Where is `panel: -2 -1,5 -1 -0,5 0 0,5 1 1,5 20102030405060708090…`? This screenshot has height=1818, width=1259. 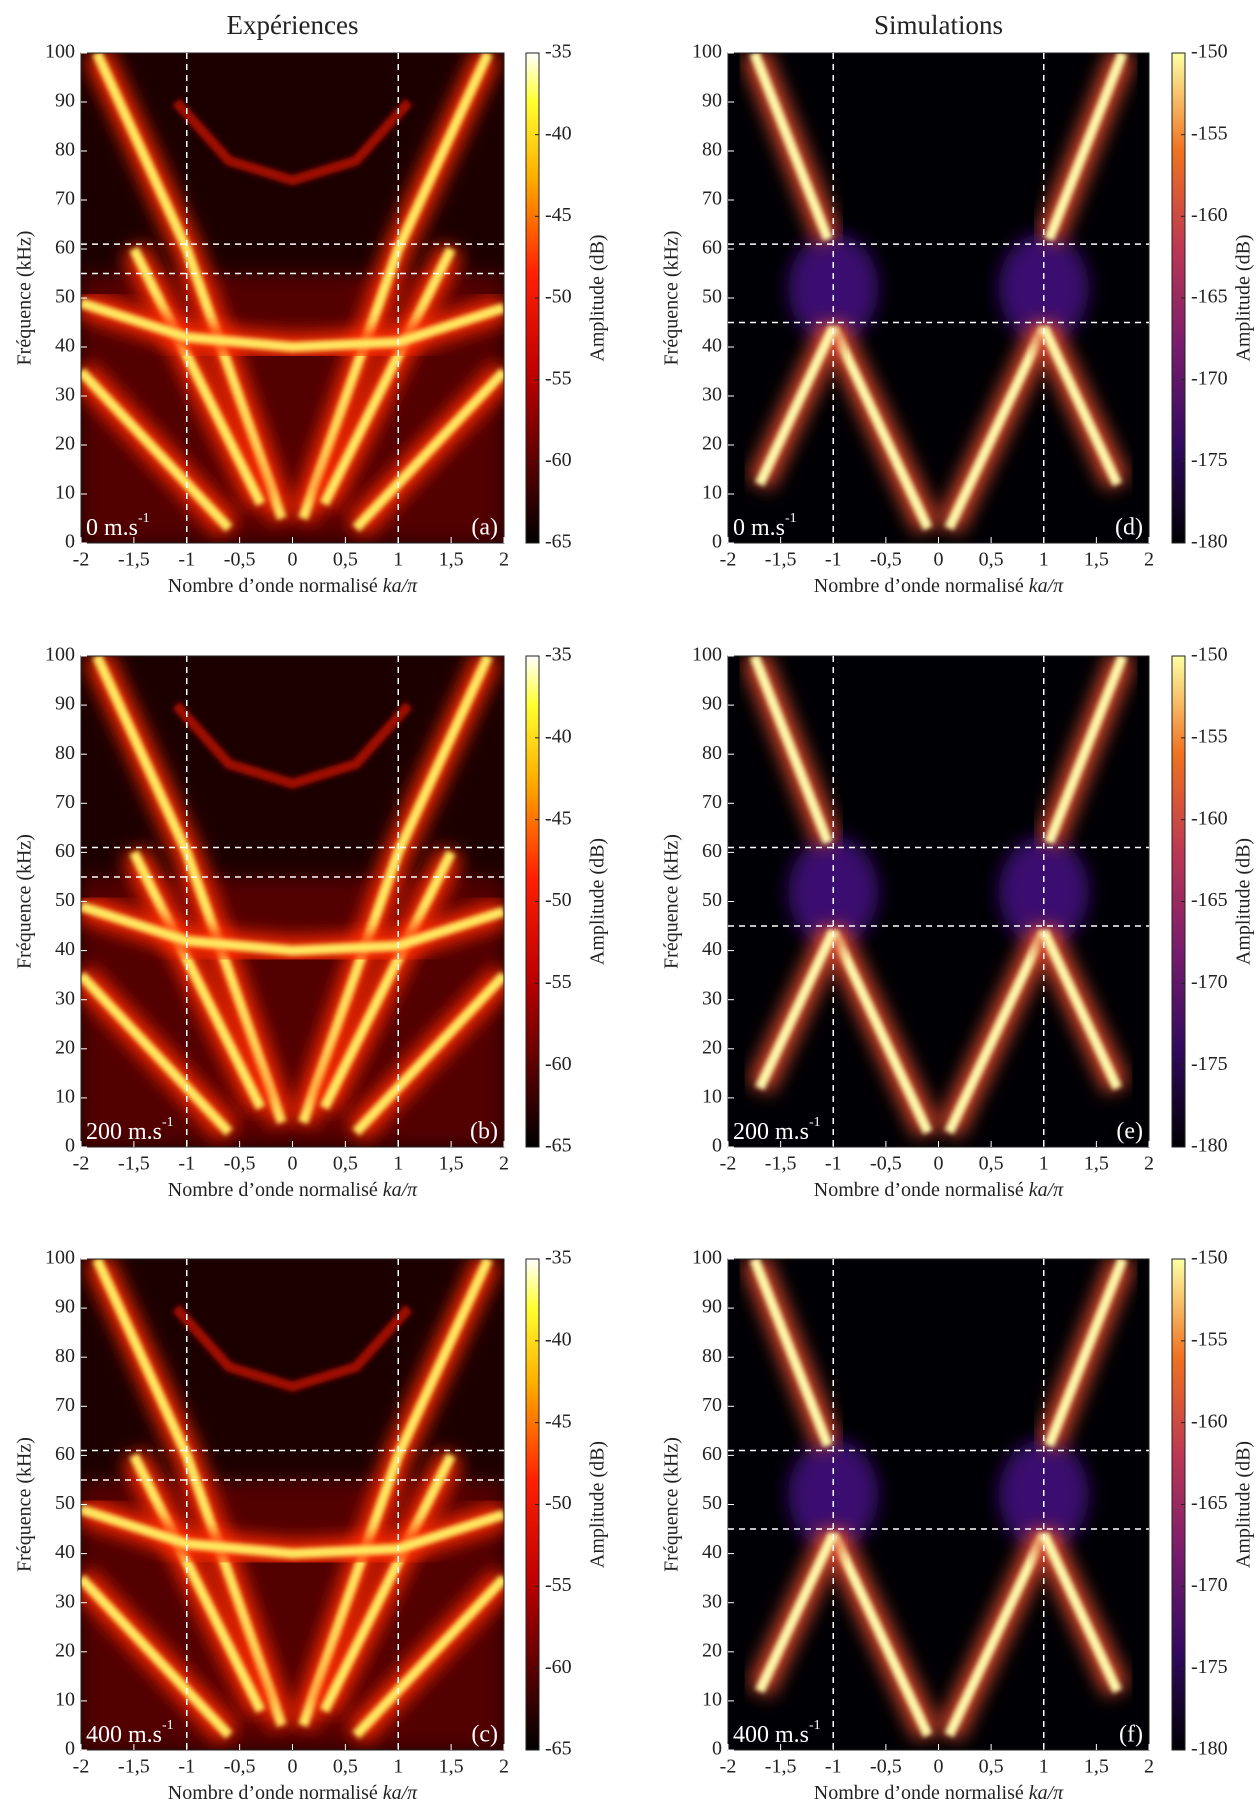 panel: -2 -1,5 -1 -0,5 0 0,5 1 1,5 20102030405060708090… is located at coordinates (958, 922).